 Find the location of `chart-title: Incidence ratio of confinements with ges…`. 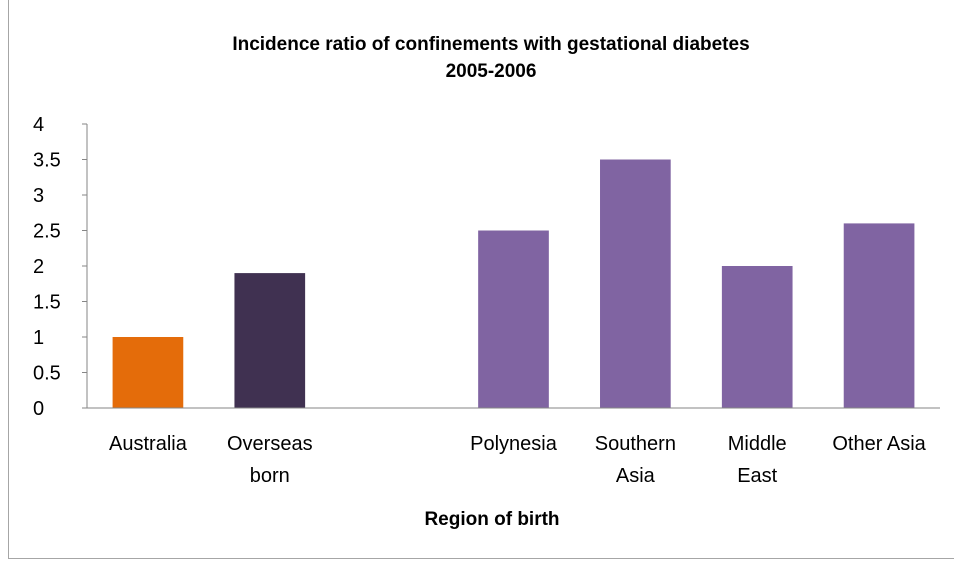

chart-title: Incidence ratio of confinements with ges… is located at coordinates (490, 44).